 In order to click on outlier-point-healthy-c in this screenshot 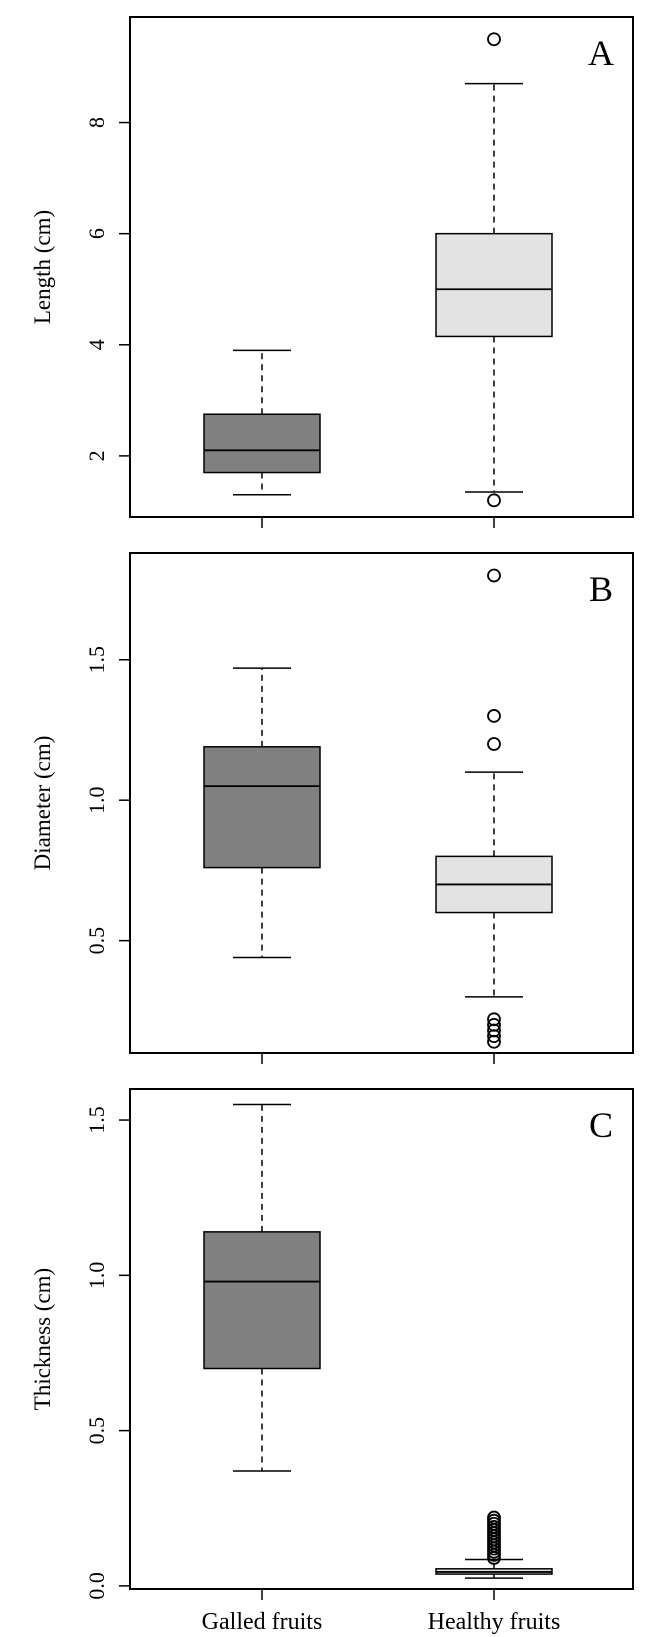, I will do `click(494, 1558)`.